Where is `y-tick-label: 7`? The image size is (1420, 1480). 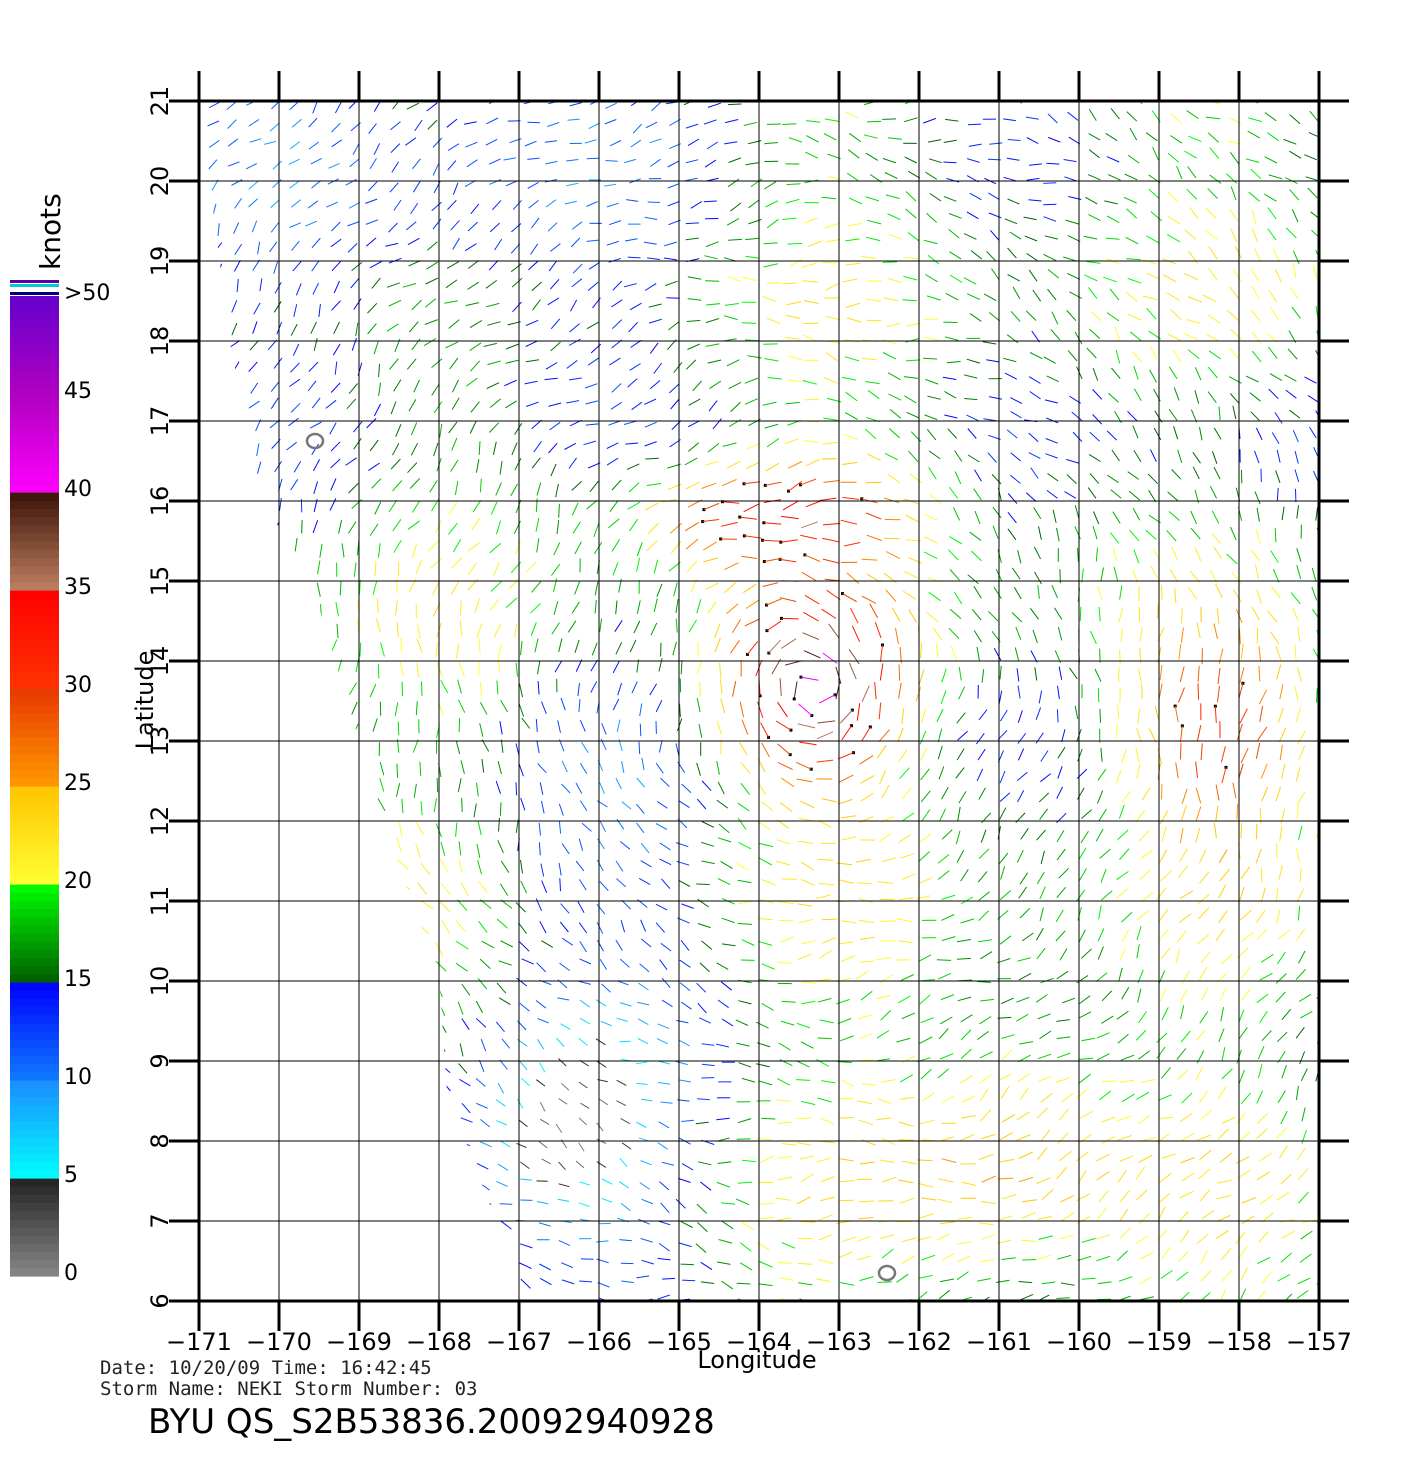 y-tick-label: 7 is located at coordinates (160, 1220).